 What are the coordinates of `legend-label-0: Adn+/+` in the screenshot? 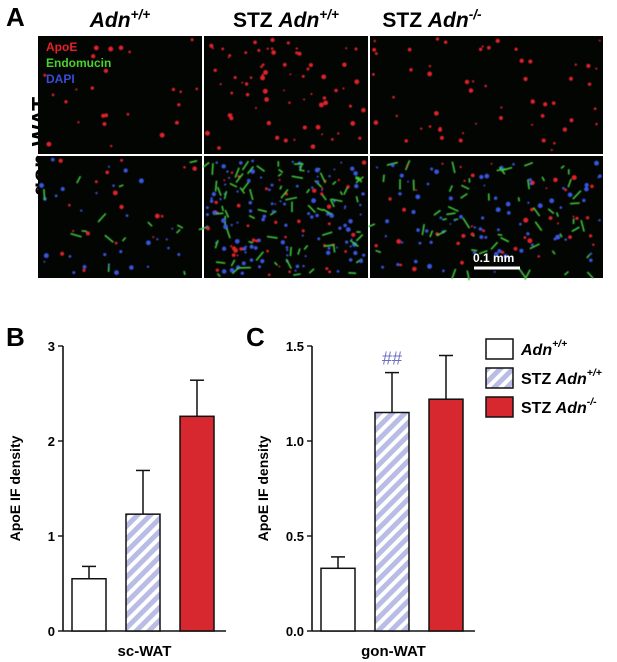 It's located at (543, 349).